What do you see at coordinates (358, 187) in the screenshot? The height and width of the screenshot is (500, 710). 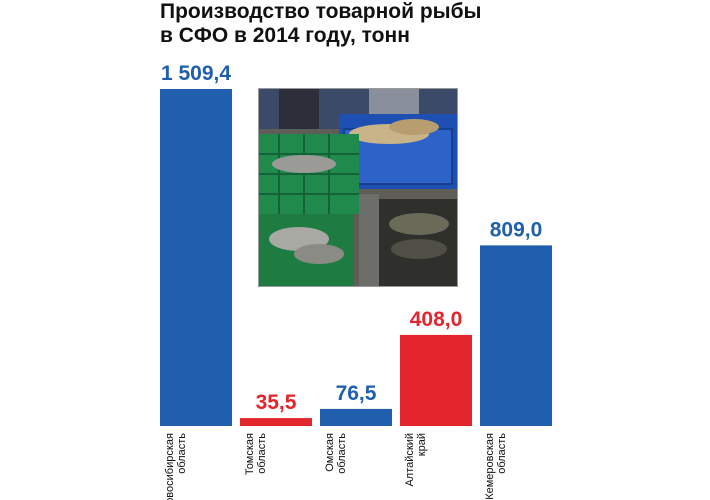 I see `fish-crates-photo` at bounding box center [358, 187].